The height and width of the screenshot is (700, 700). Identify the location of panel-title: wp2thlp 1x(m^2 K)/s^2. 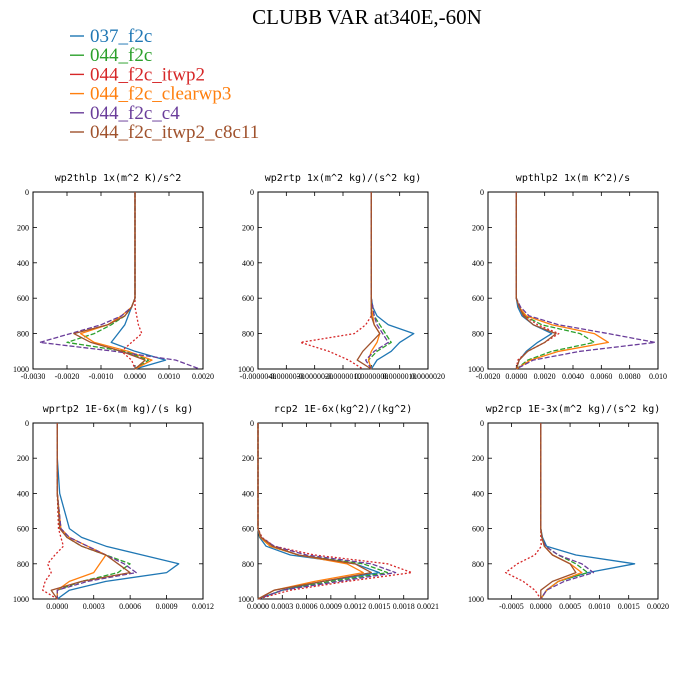
(118, 178).